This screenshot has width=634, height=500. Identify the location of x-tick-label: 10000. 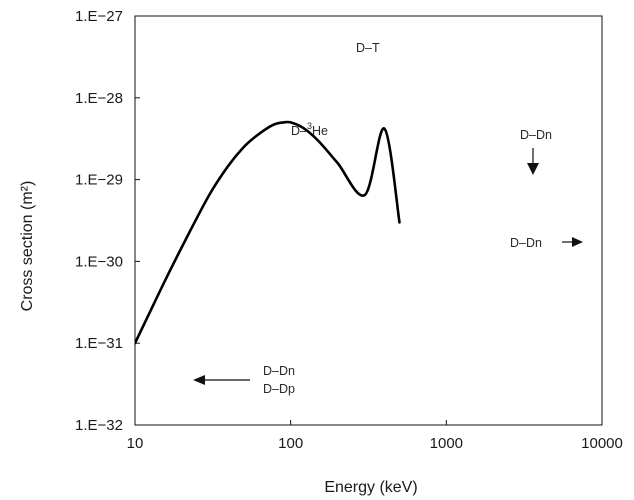
(602, 443).